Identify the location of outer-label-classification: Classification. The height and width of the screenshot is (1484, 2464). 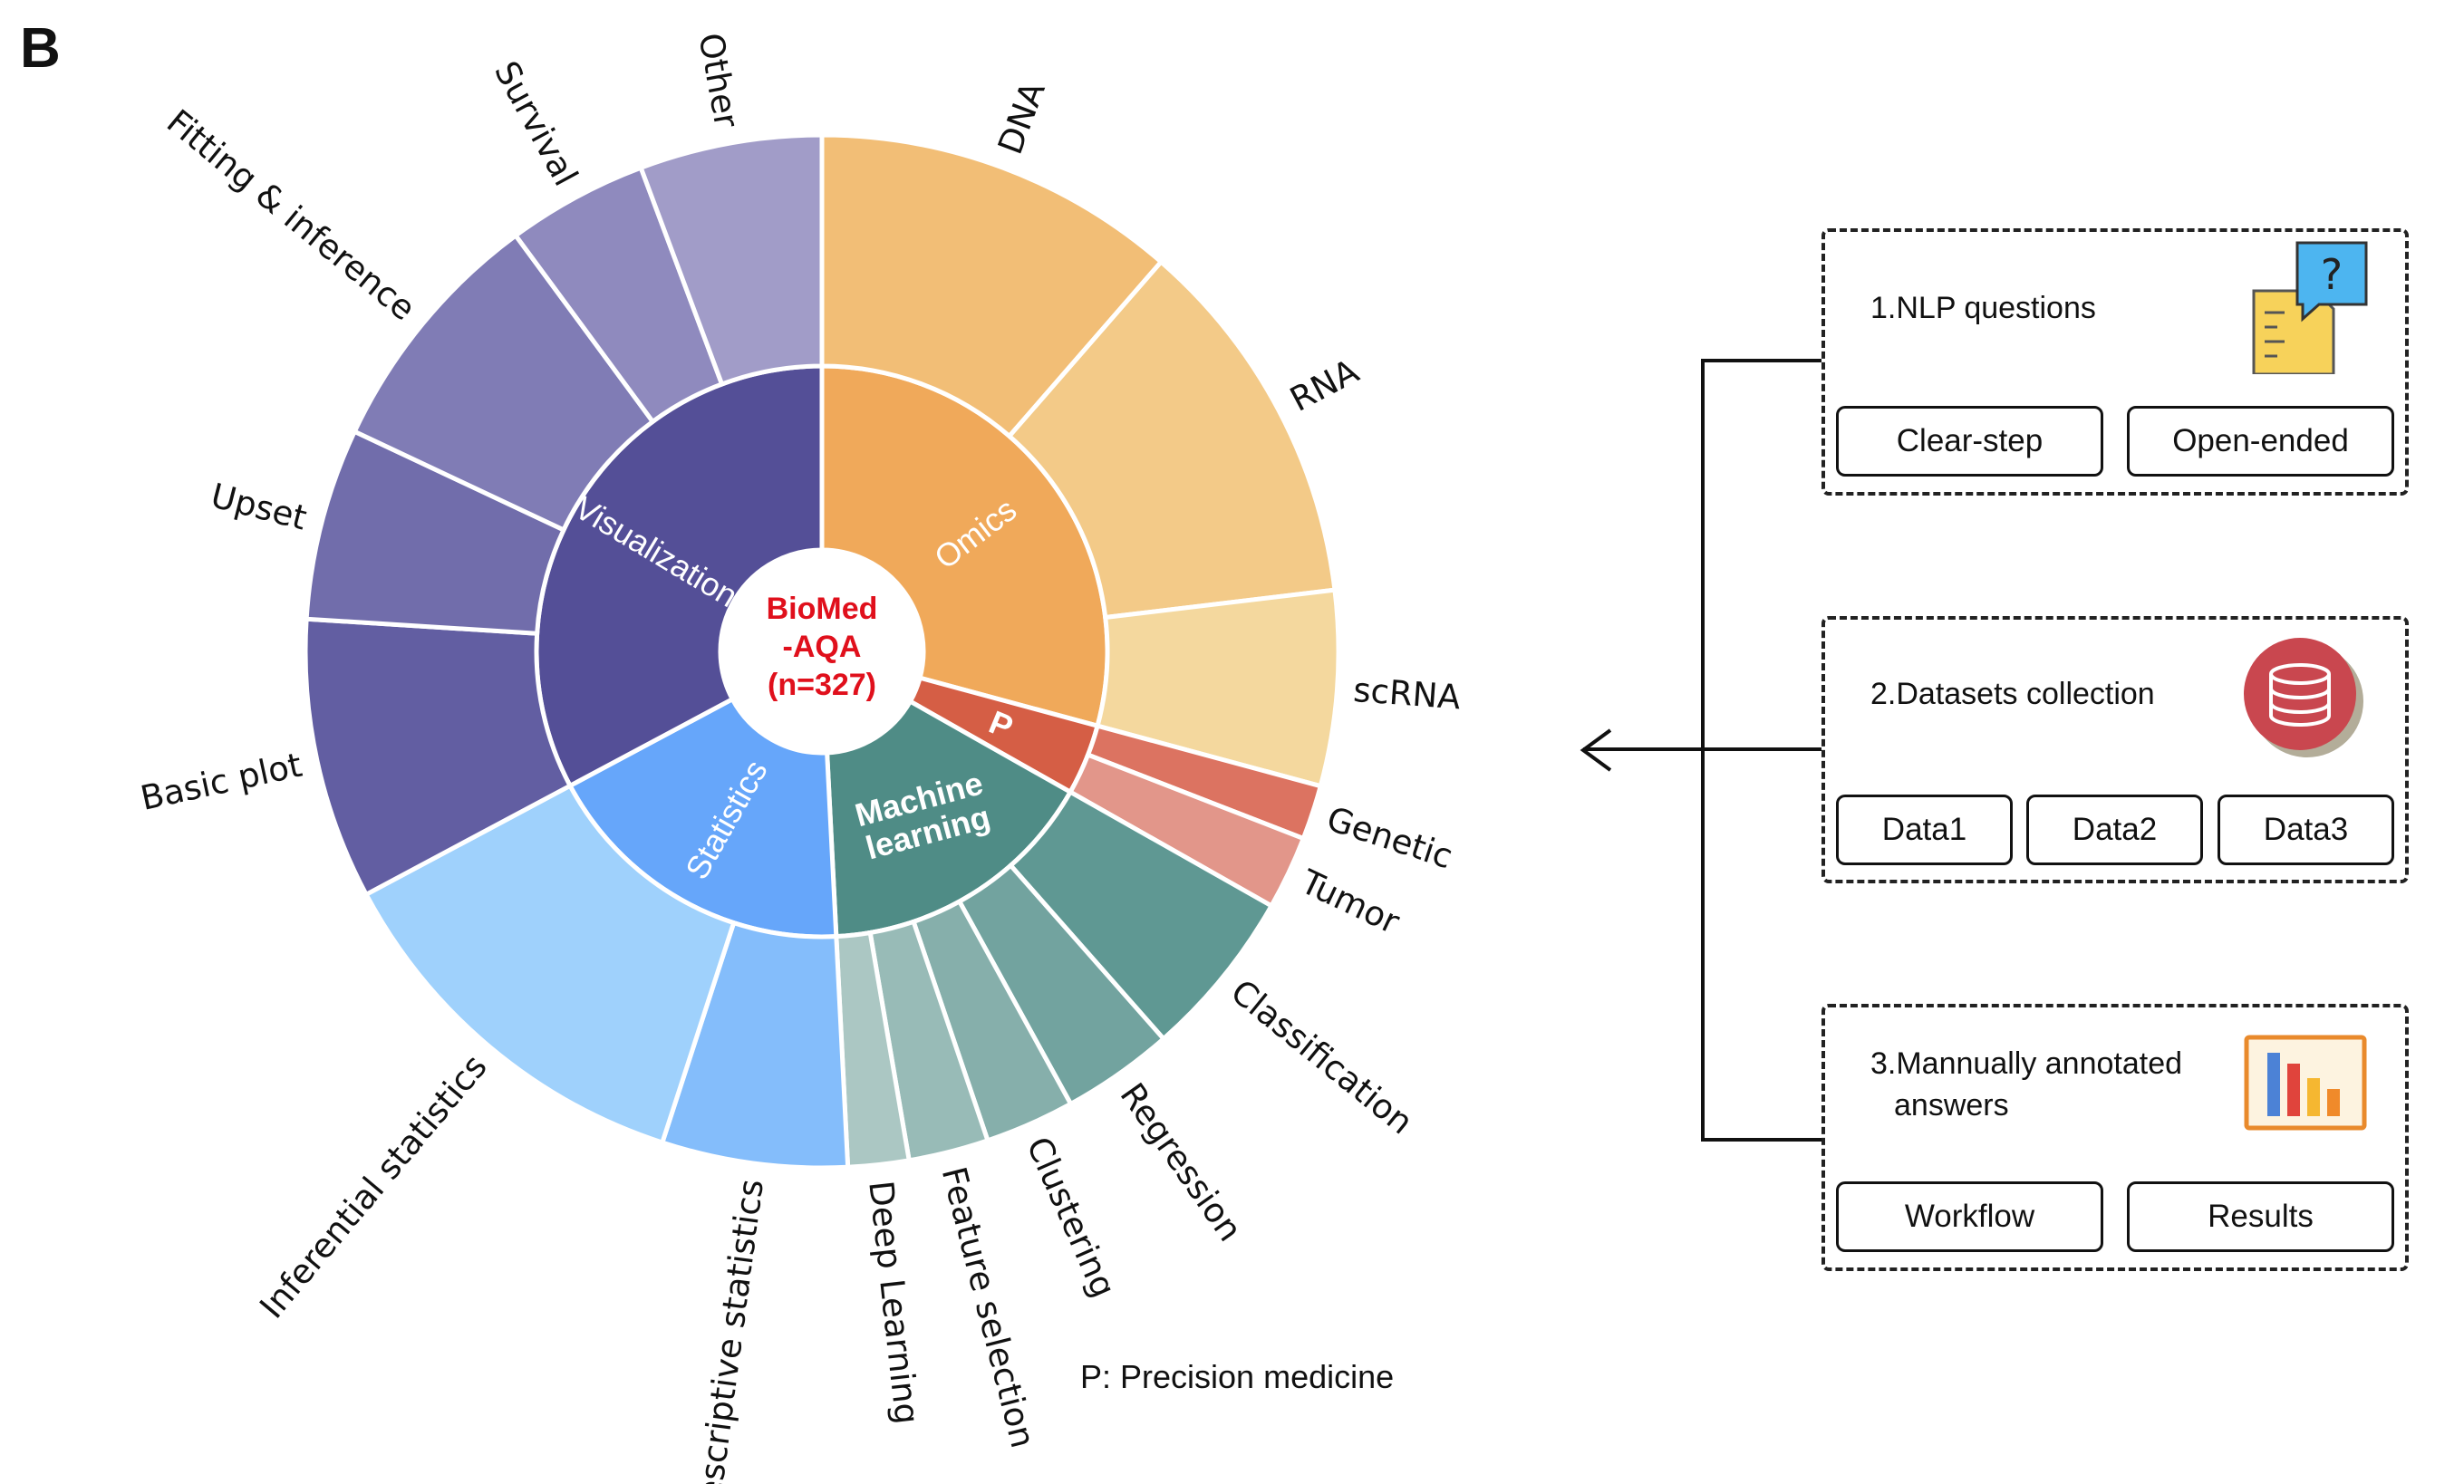
(1321, 1057).